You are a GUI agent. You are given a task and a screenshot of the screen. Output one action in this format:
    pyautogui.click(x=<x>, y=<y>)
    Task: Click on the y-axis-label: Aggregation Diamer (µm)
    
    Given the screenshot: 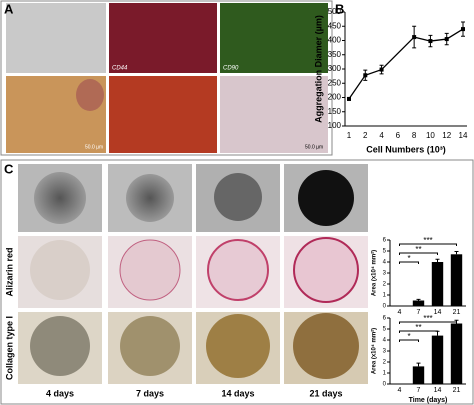 What is the action you would take?
    pyautogui.click(x=318, y=69)
    